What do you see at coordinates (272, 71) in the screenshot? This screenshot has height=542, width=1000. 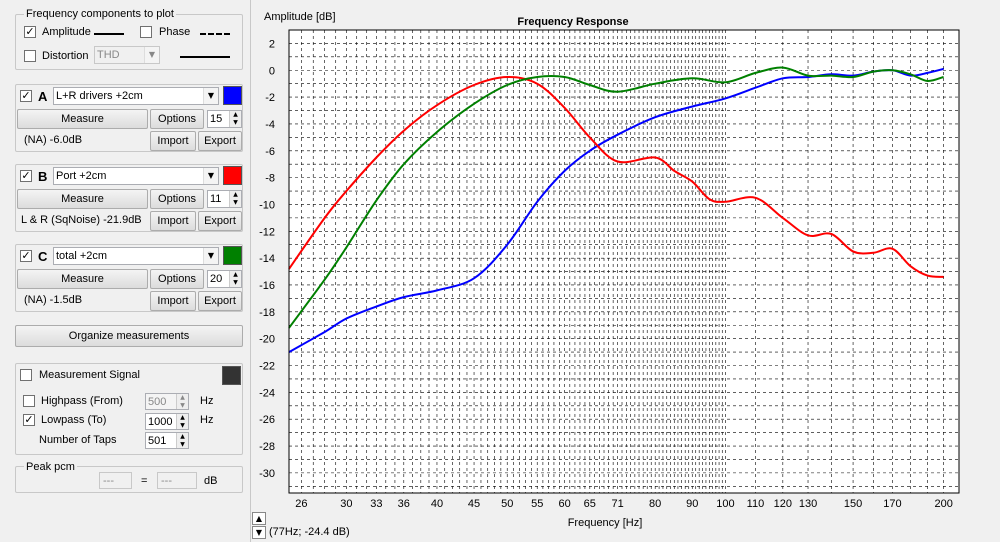 I see `y-tick-label: 0` at bounding box center [272, 71].